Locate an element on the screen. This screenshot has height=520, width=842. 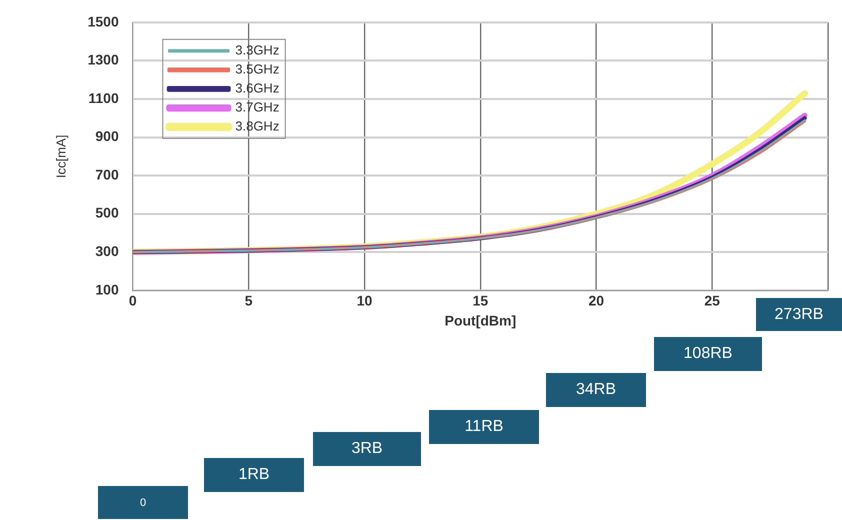
y-tick-label: 900 is located at coordinates (107, 136).